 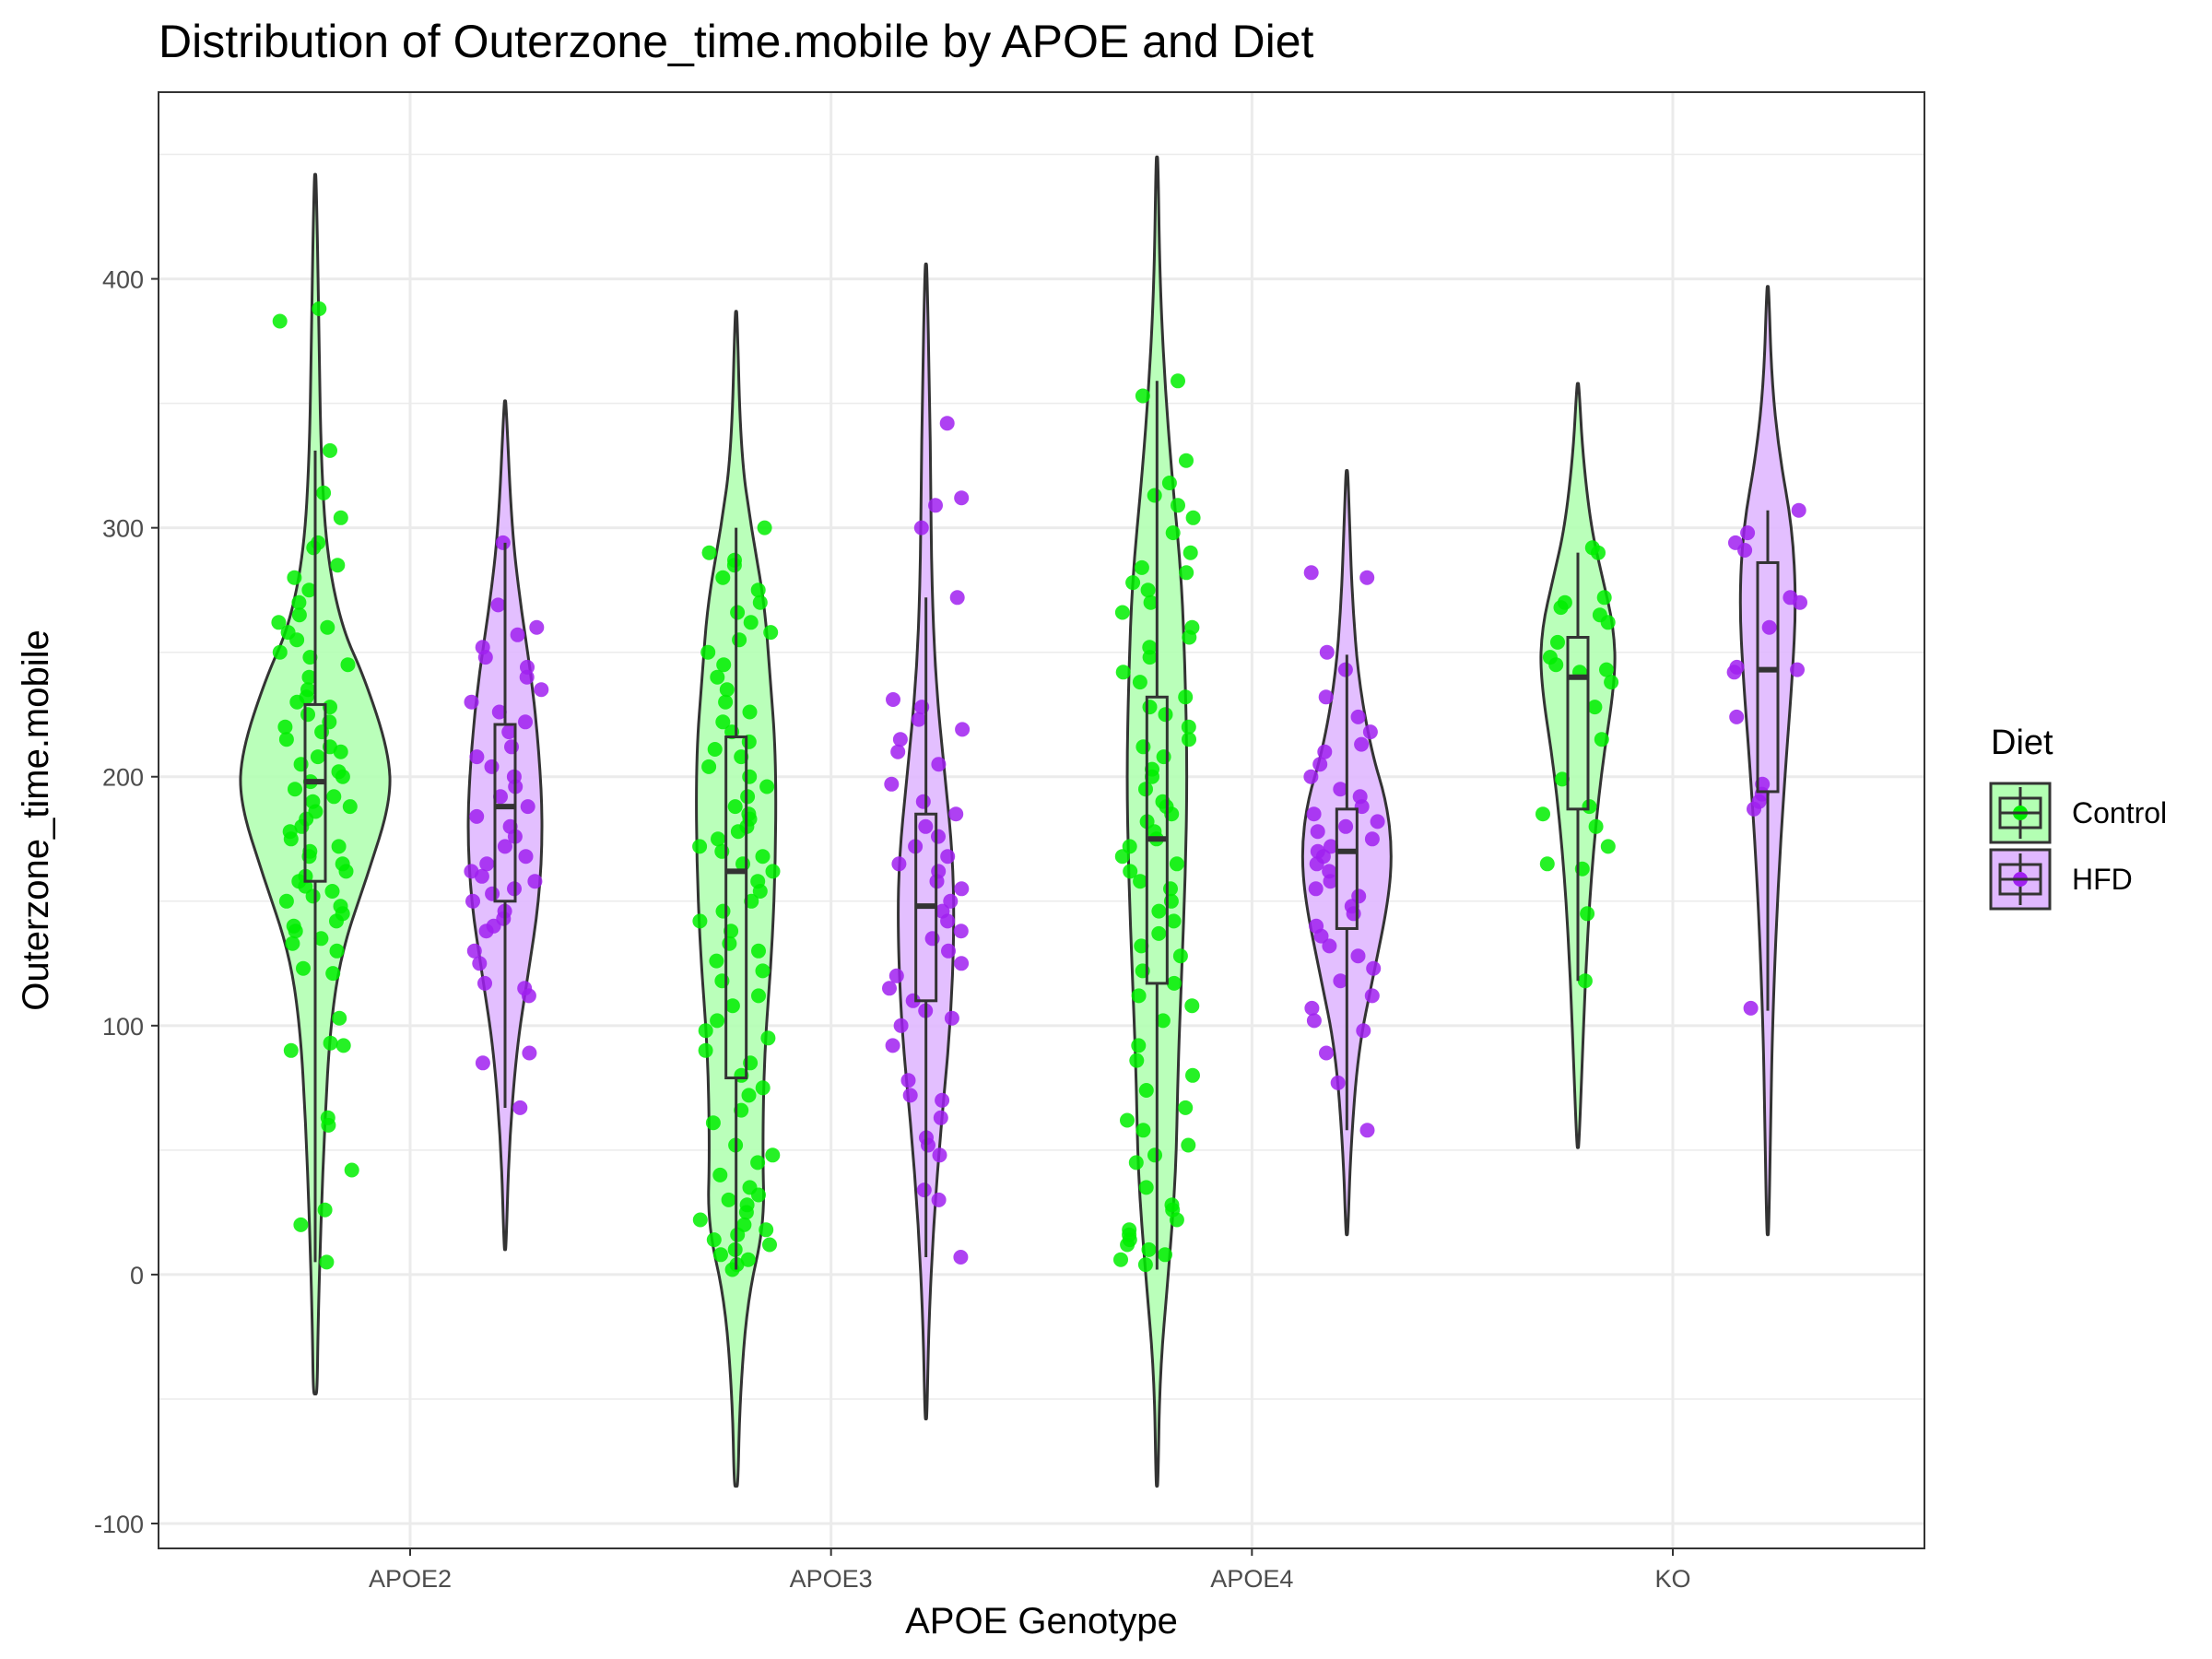 What do you see at coordinates (36, 820) in the screenshot?
I see `y-axis-label: Outerzone_time.mobile` at bounding box center [36, 820].